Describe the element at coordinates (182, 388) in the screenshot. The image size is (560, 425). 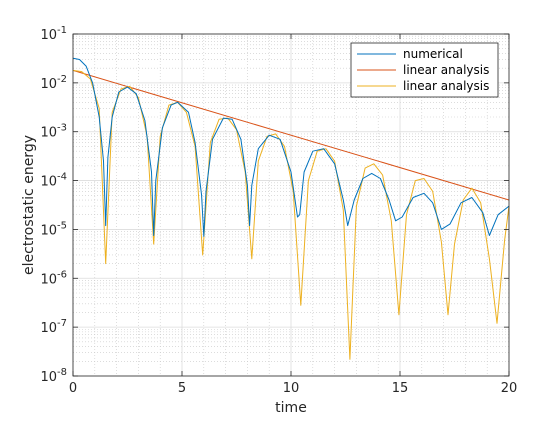
I see `x-tick-label: 5` at that location.